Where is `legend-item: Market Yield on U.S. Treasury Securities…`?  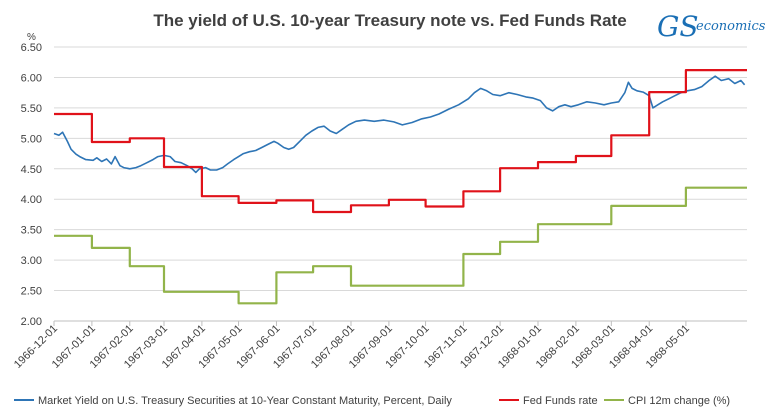 legend-item: Market Yield on U.S. Treasury Securities… is located at coordinates (233, 401).